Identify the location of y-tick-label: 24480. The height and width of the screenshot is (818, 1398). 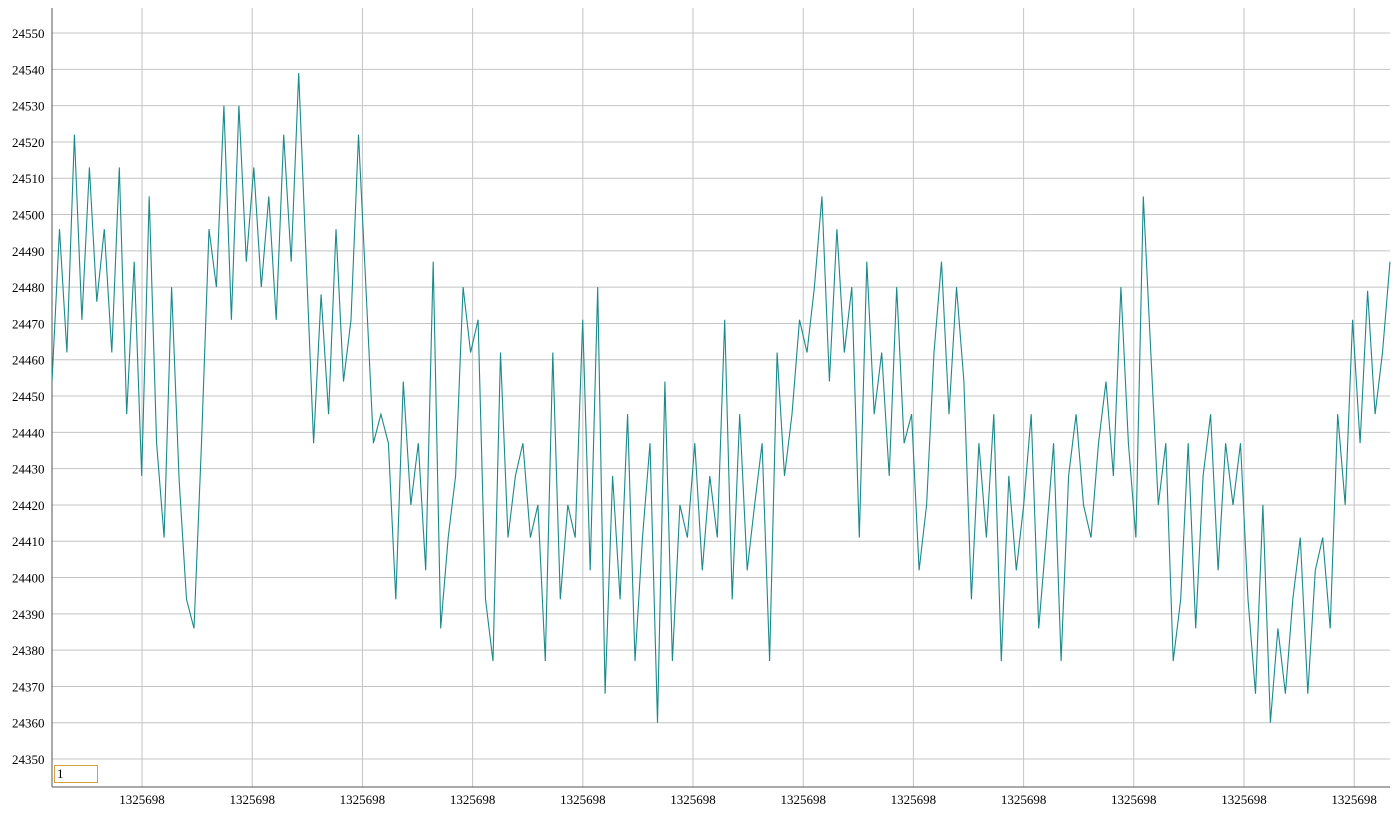
(28, 287).